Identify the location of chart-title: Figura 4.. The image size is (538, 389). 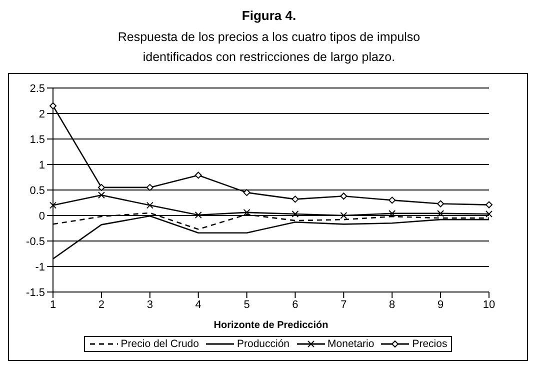
(269, 15).